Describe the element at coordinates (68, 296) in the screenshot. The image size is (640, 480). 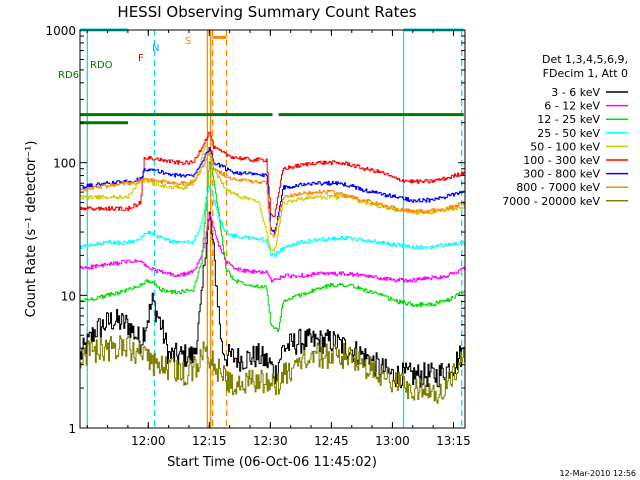
I see `y-tick-label-1: 10` at that location.